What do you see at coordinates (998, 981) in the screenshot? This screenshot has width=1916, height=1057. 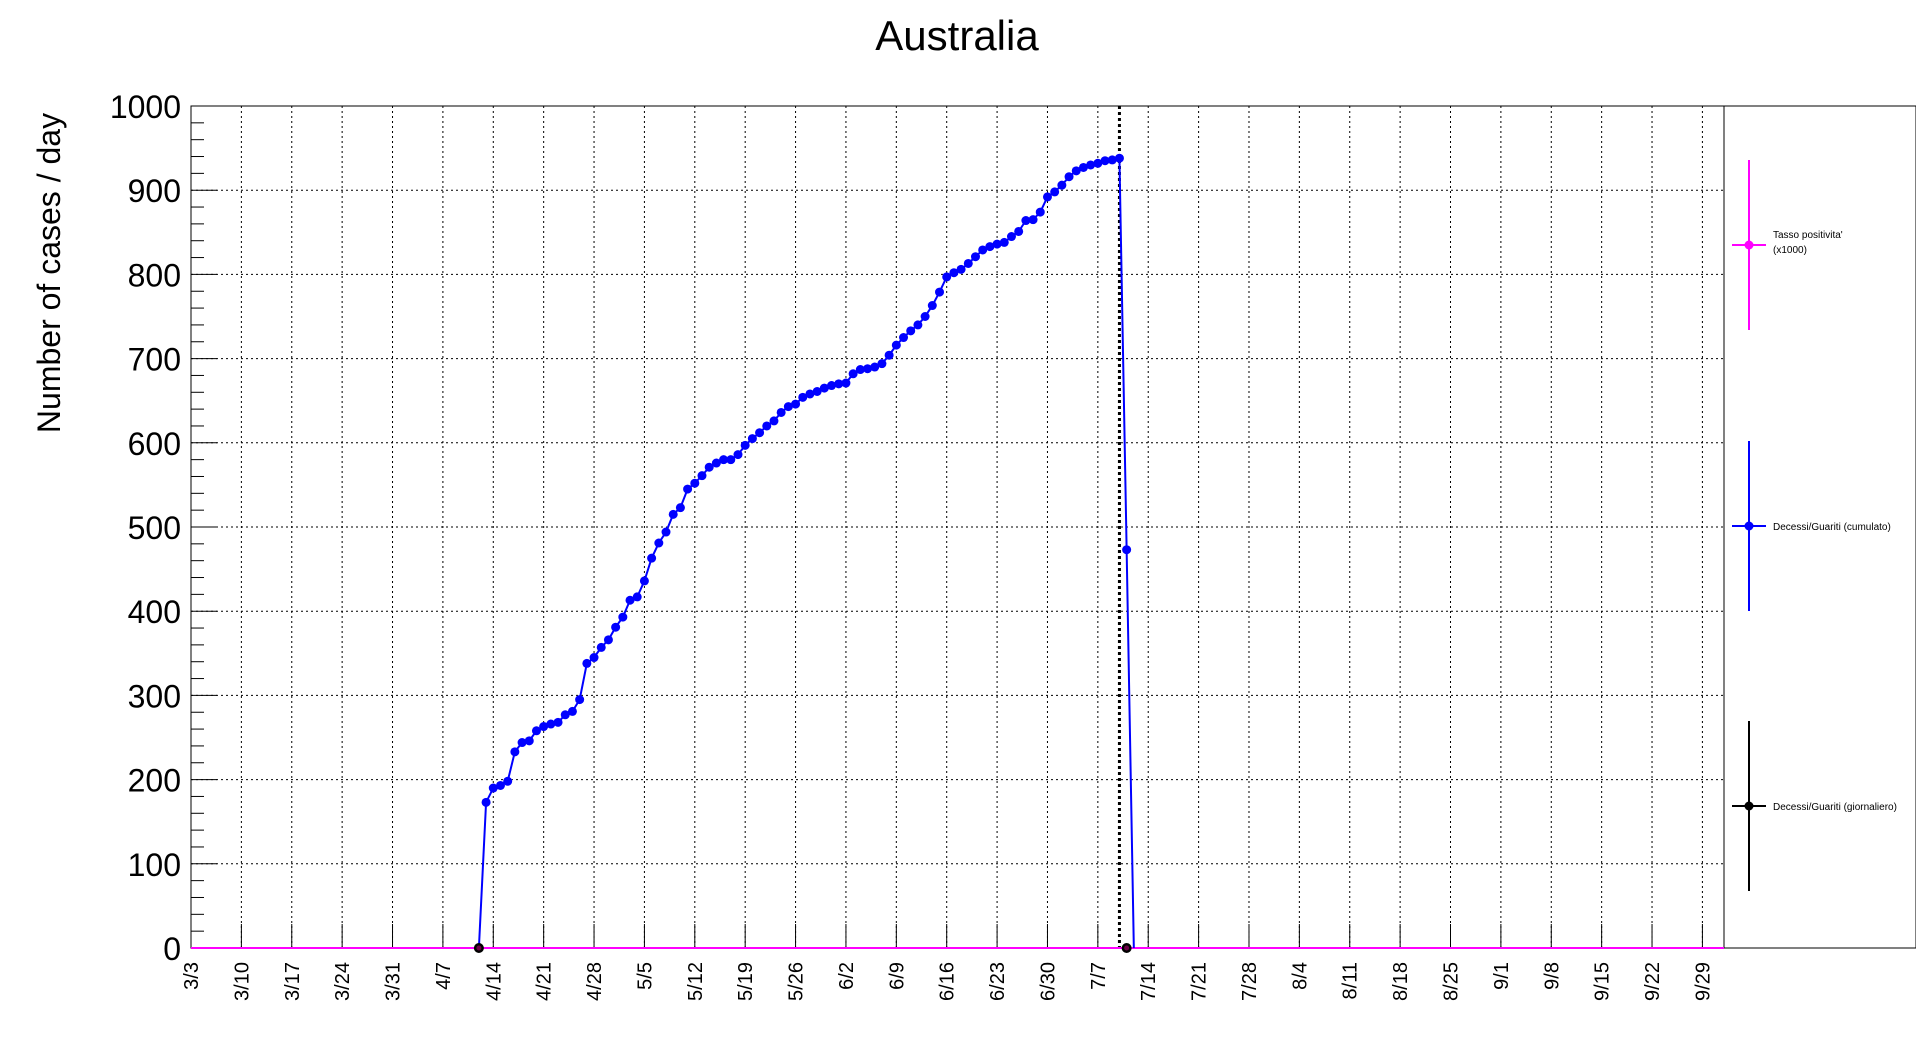 I see `x-tick-label: 6/23` at bounding box center [998, 981].